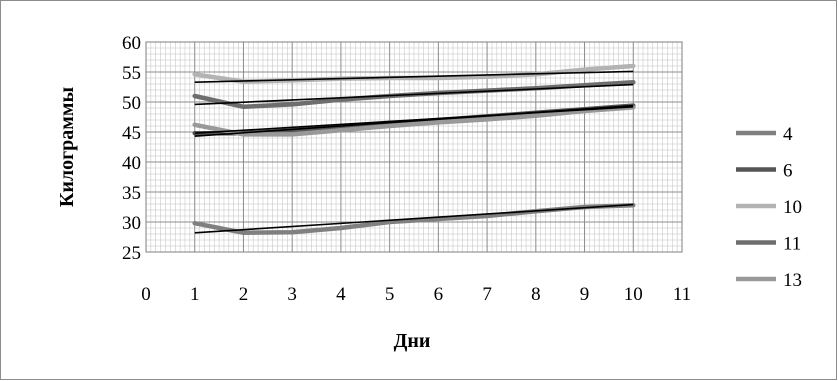 This screenshot has width=838, height=381. I want to click on y-tick-label: 55, so click(131, 73).